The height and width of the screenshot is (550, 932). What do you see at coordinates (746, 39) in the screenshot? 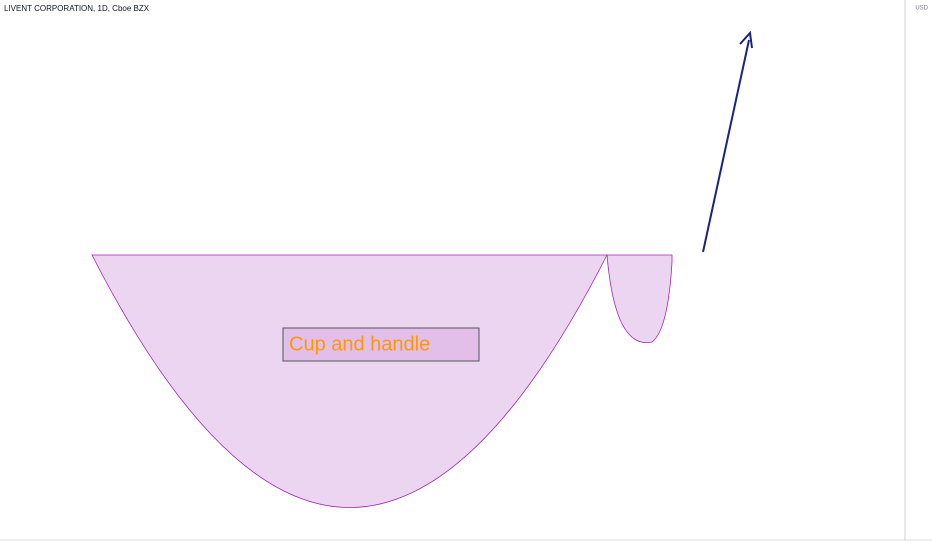
I see `arrow-head` at bounding box center [746, 39].